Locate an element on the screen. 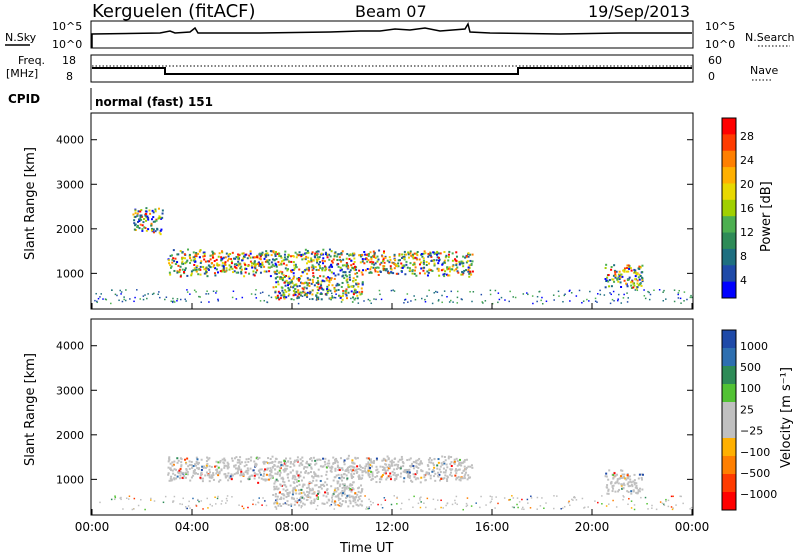 Image resolution: width=800 pixels, height=554 pixels. nsky-series-line is located at coordinates (391, 35).